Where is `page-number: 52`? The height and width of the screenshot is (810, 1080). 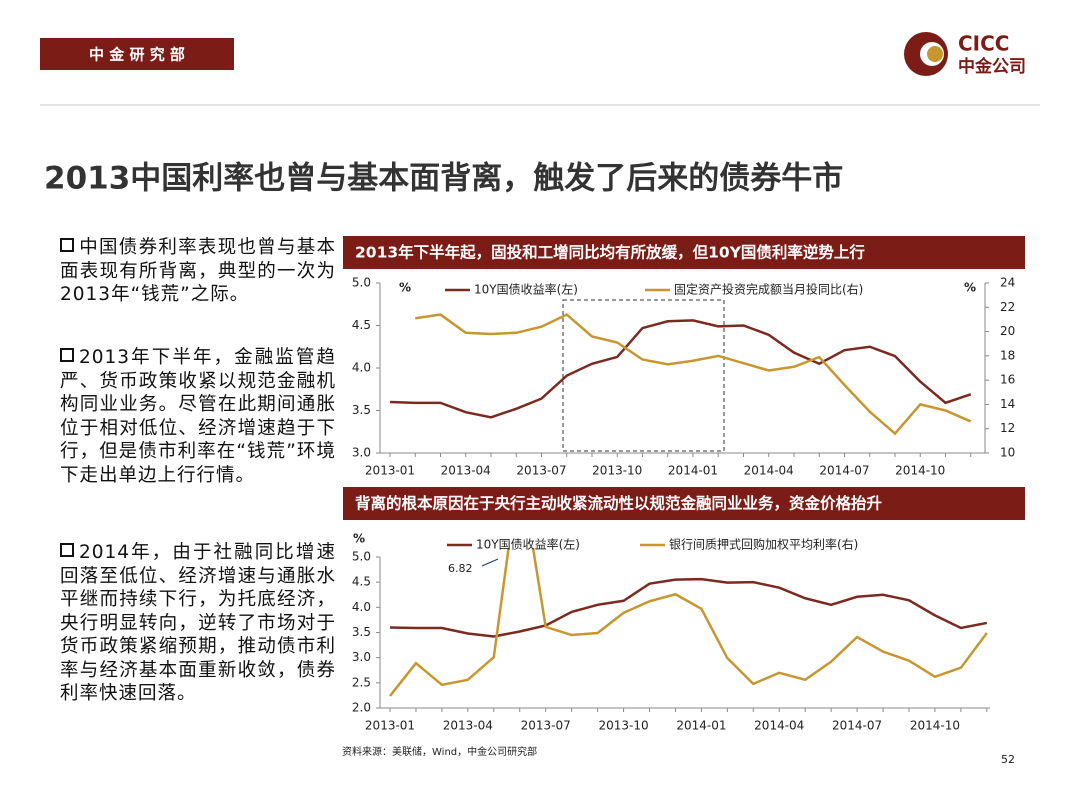 page-number: 52 is located at coordinates (1008, 759).